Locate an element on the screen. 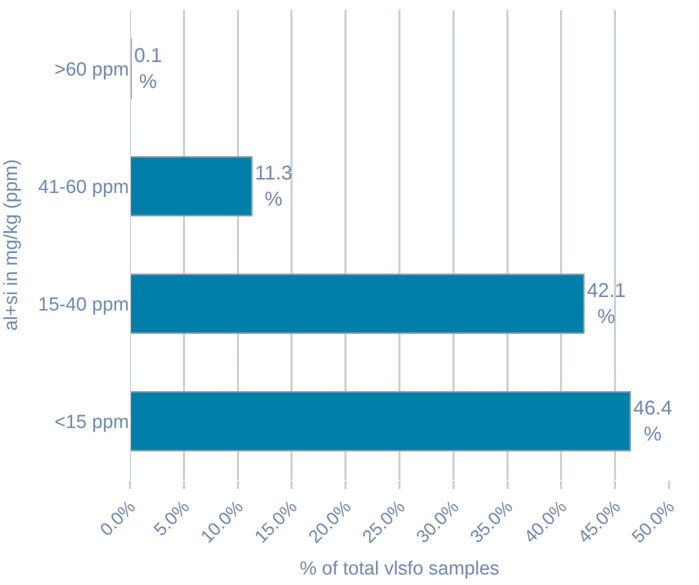 The width and height of the screenshot is (699, 585). data-label: 11.3 % is located at coordinates (273, 186).